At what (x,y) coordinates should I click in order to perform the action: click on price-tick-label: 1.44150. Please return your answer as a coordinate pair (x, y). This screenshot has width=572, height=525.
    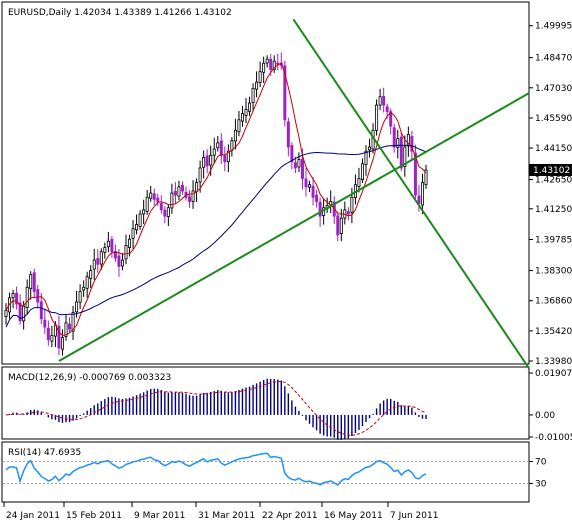
    Looking at the image, I should click on (553, 149).